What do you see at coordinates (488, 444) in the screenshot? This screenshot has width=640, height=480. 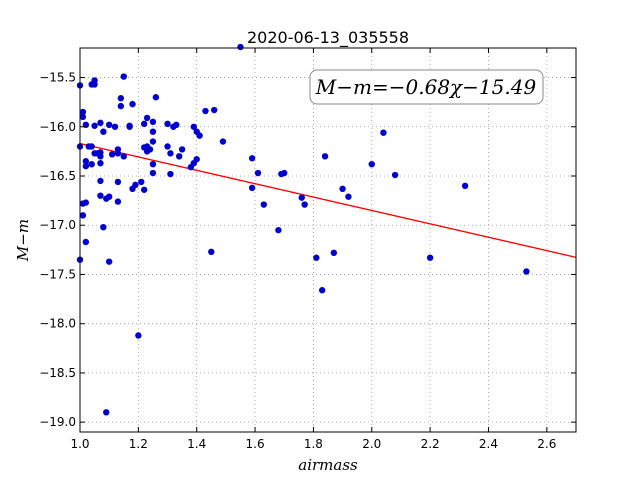 I see `x-tick-label: 2.4` at bounding box center [488, 444].